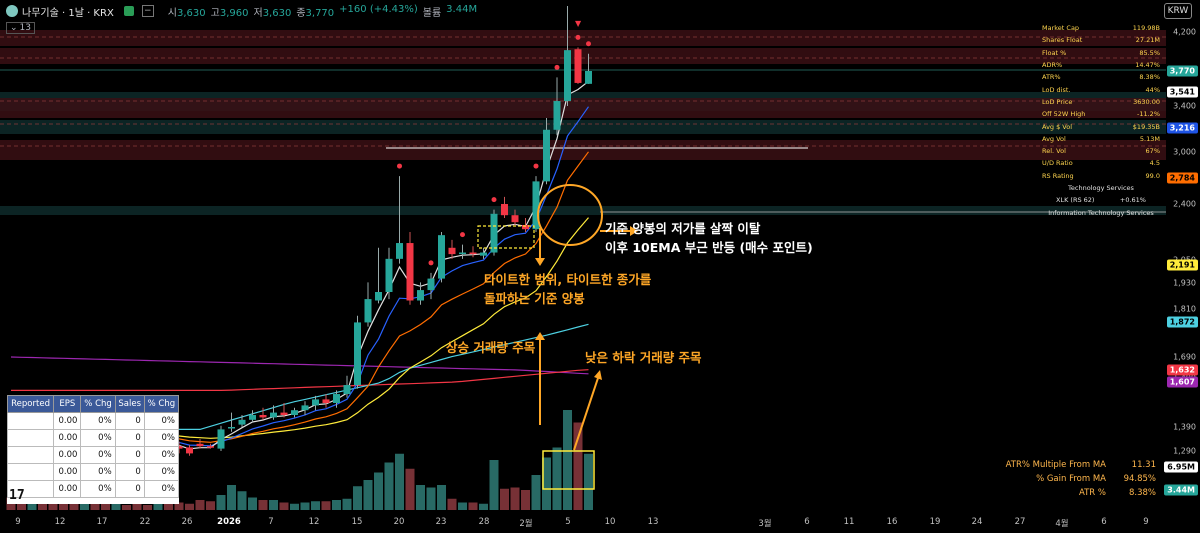 The height and width of the screenshot is (533, 1200). I want to click on indicator-toggle: ⌄ 13, so click(20, 28).